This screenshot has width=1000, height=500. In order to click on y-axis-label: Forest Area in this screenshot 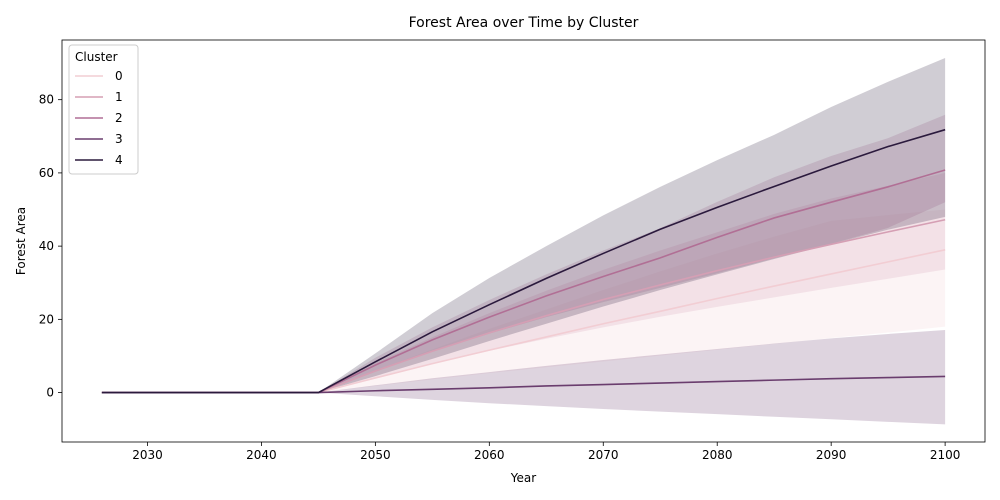, I will do `click(21, 241)`.